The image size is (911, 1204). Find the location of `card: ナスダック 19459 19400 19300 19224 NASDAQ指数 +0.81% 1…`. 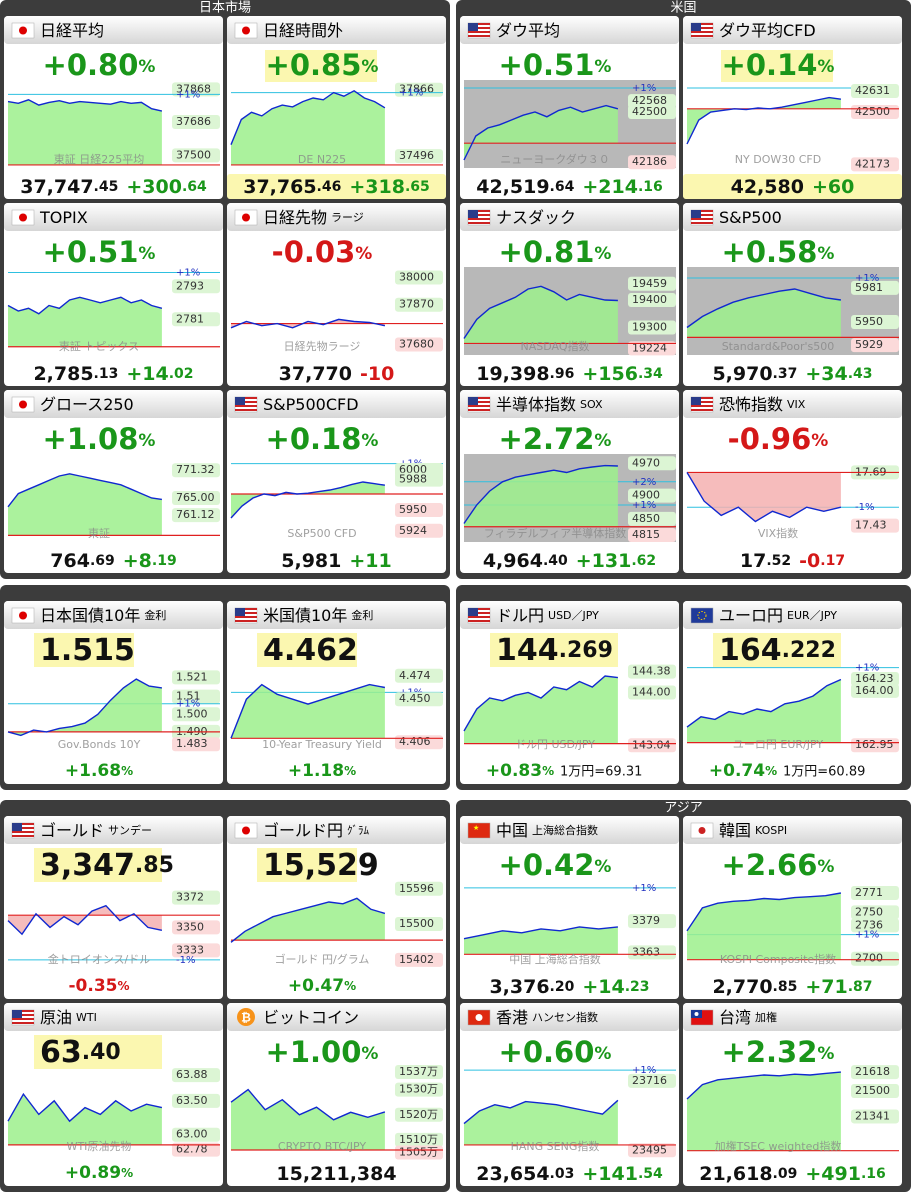

card: ナスダック 19459 19400 19300 19224 NASDAQ指数 +0.81% 1… is located at coordinates (569, 294).